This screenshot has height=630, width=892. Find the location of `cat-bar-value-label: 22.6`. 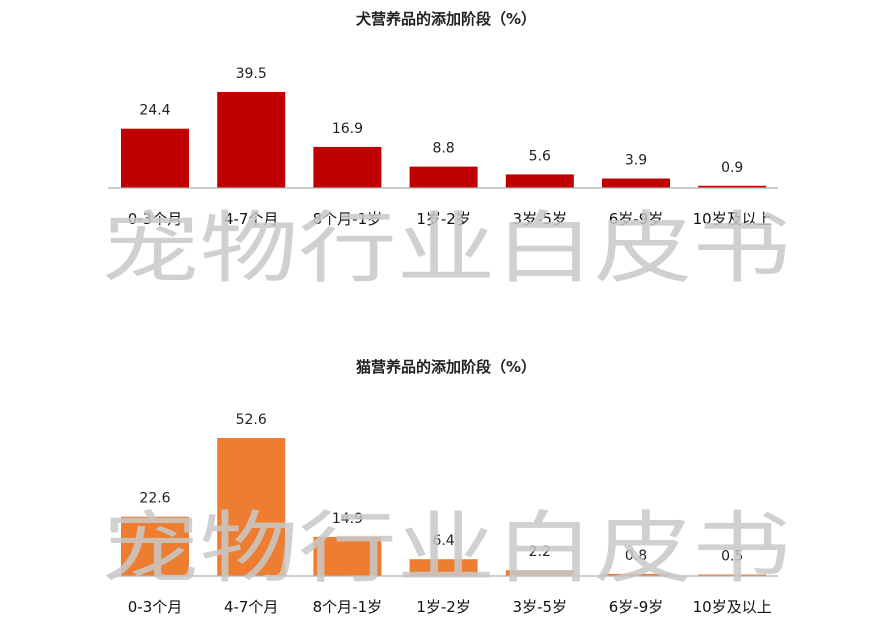

cat-bar-value-label: 22.6 is located at coordinates (154, 499).